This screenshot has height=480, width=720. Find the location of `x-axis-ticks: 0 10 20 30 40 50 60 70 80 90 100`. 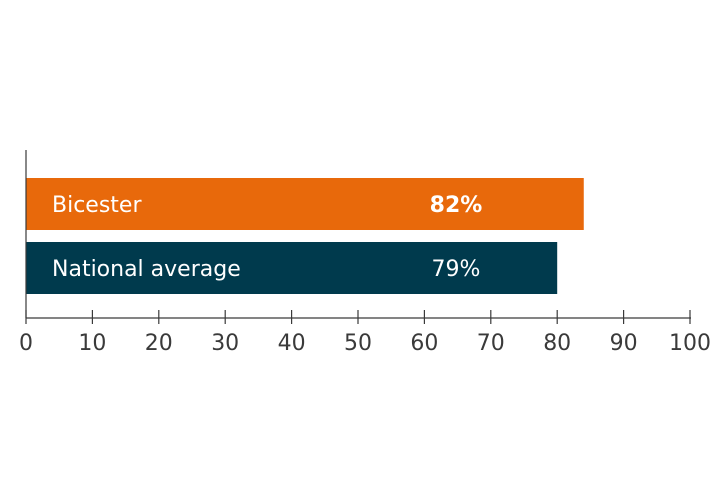

x-axis-ticks: 0 10 20 30 40 50 60 70 80 90 100 is located at coordinates (365, 333).